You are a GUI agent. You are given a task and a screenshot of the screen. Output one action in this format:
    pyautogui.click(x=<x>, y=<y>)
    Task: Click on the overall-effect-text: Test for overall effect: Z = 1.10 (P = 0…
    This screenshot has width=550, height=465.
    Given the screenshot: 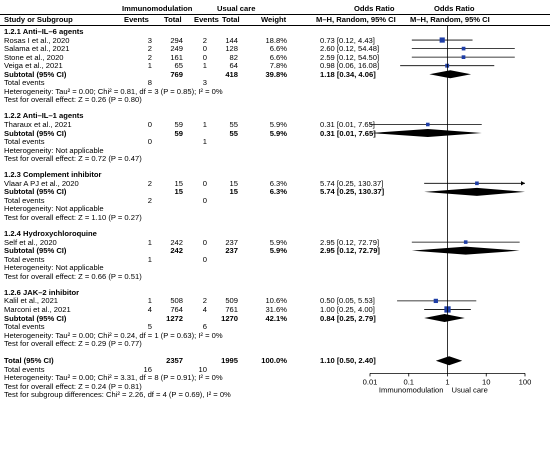 What is the action you would take?
    pyautogui.click(x=73, y=217)
    